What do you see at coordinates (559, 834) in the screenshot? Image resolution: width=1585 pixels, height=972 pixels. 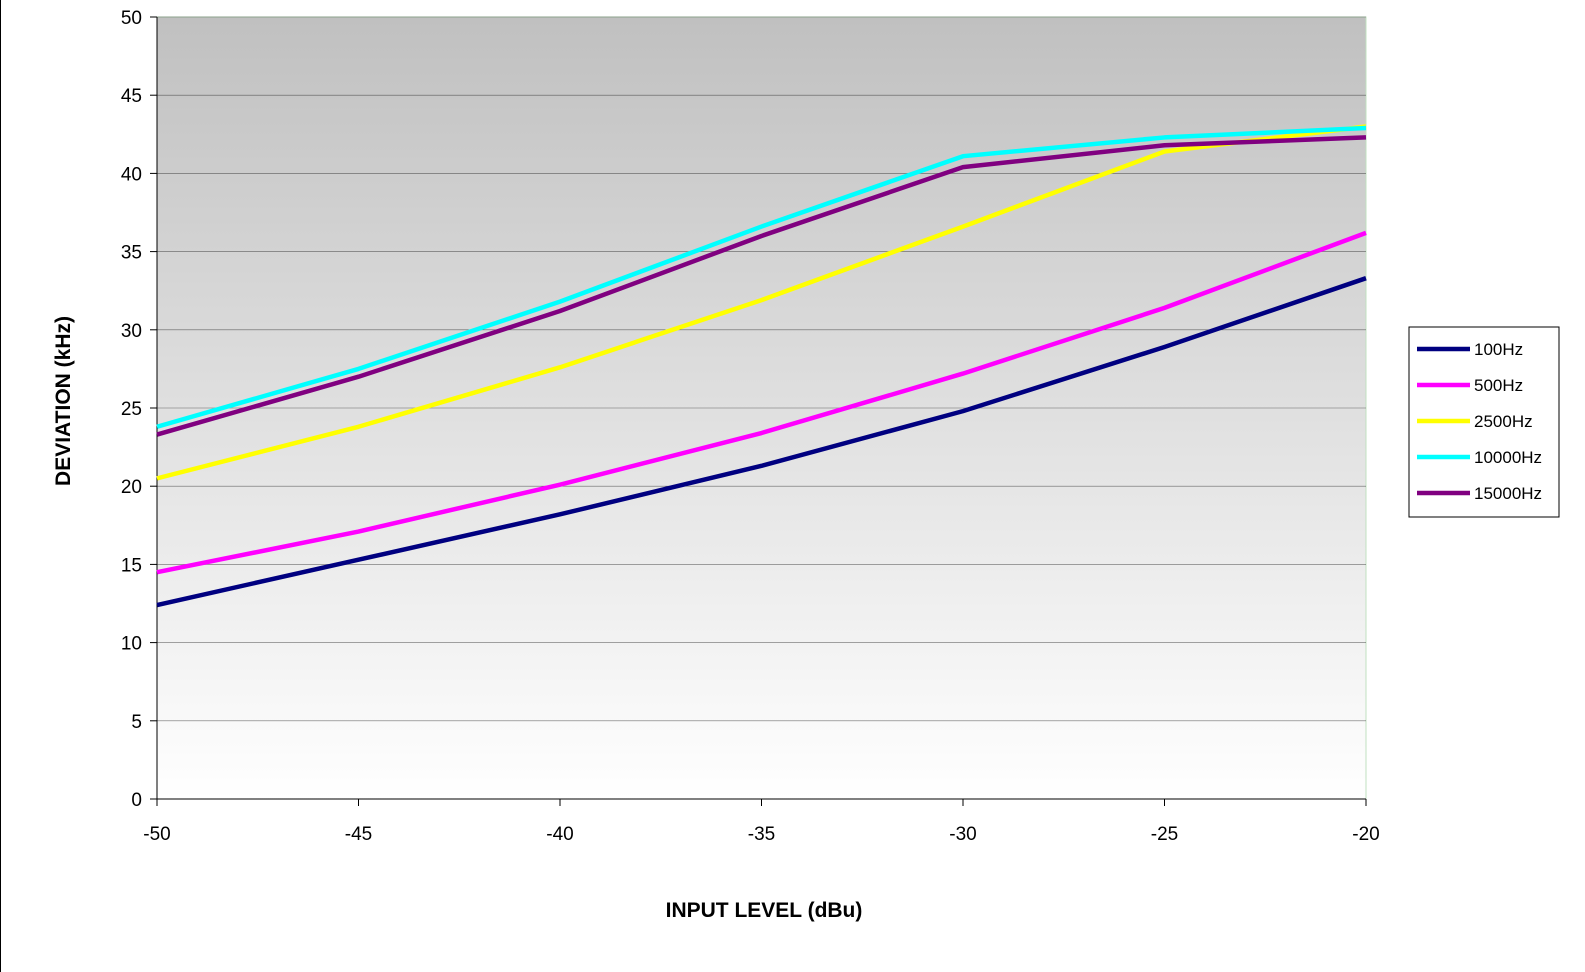 I see `x-tick-label: -40` at bounding box center [559, 834].